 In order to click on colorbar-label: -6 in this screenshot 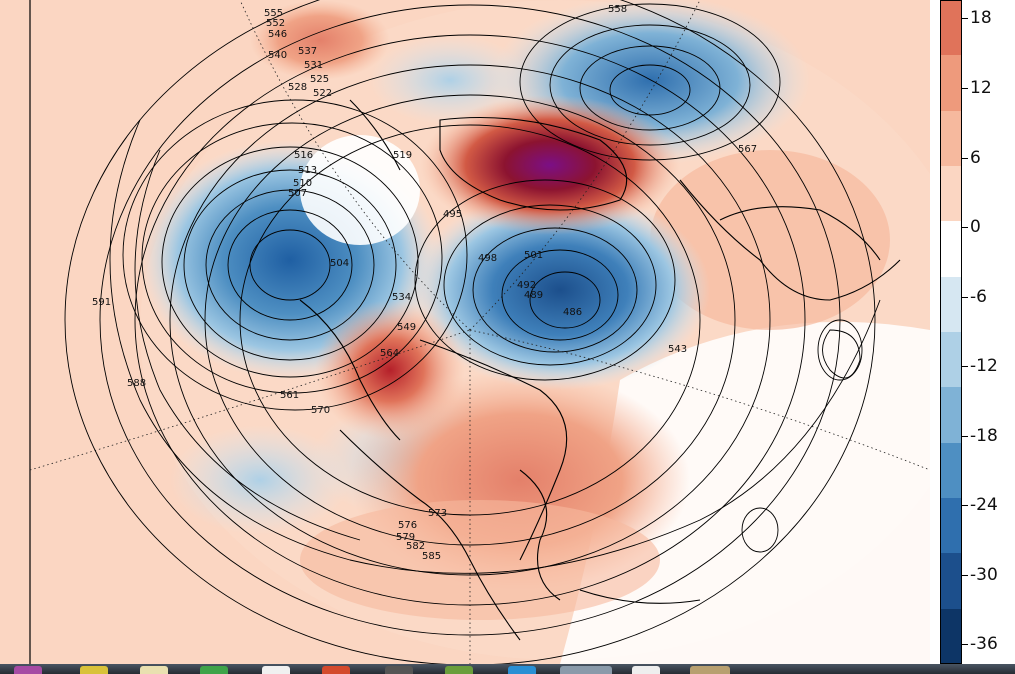, I will do `click(978, 297)`.